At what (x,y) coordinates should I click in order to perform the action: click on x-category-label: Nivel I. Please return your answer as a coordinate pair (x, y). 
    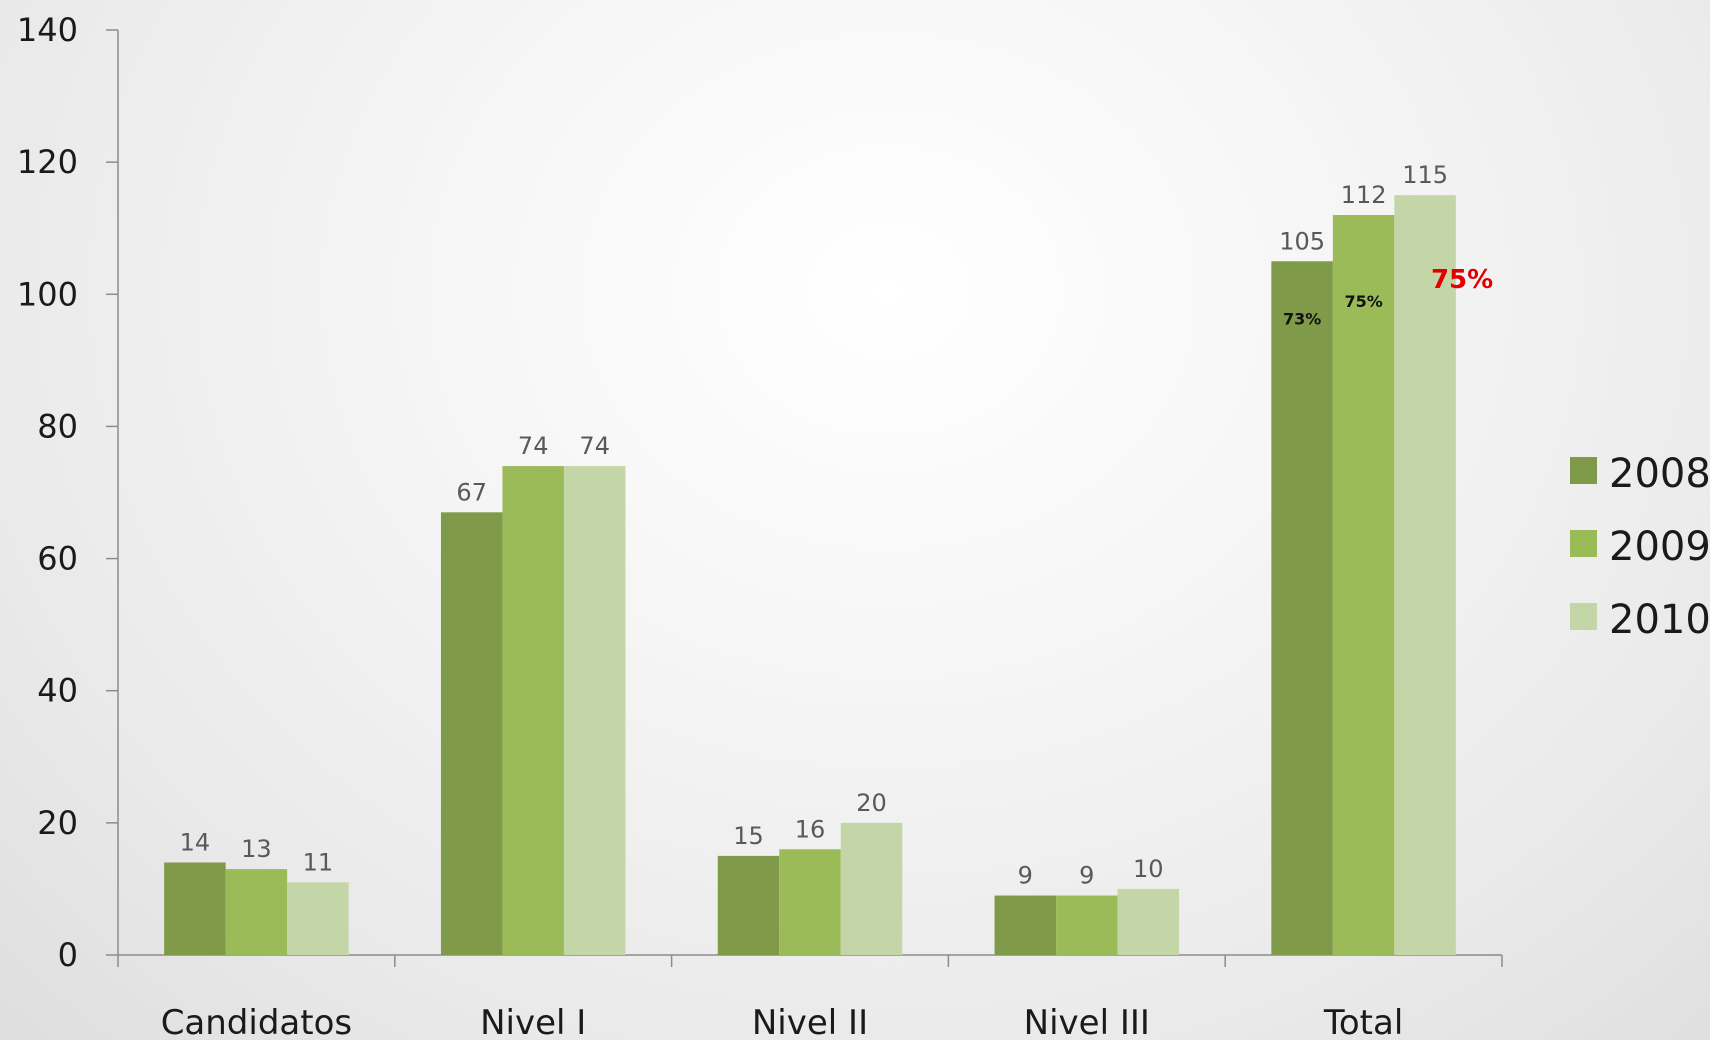
    Looking at the image, I should click on (533, 1021).